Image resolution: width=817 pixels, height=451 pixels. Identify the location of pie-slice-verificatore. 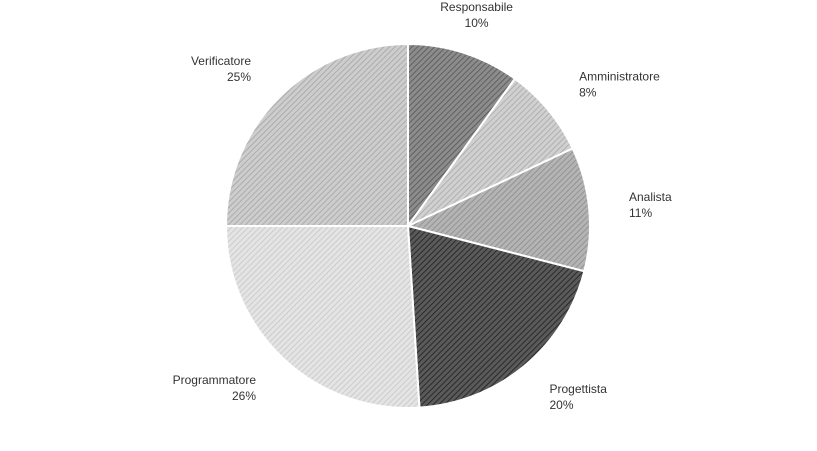
(316, 134).